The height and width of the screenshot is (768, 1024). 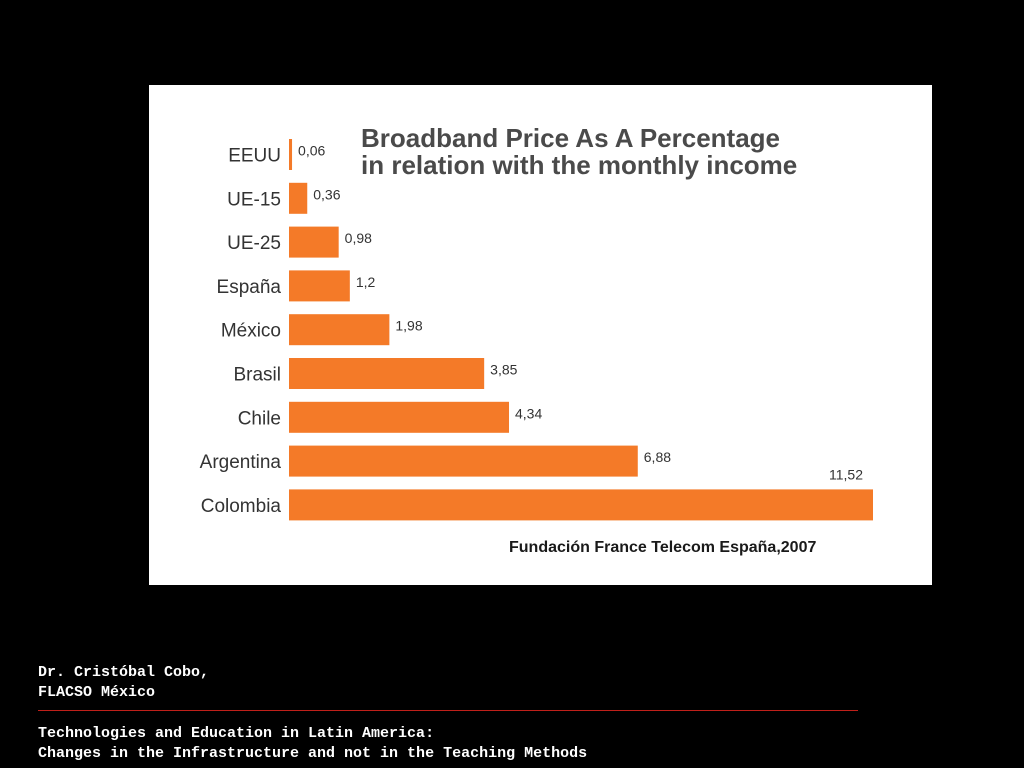 I want to click on author-affiliation: FLACSO México, so click(x=97, y=692).